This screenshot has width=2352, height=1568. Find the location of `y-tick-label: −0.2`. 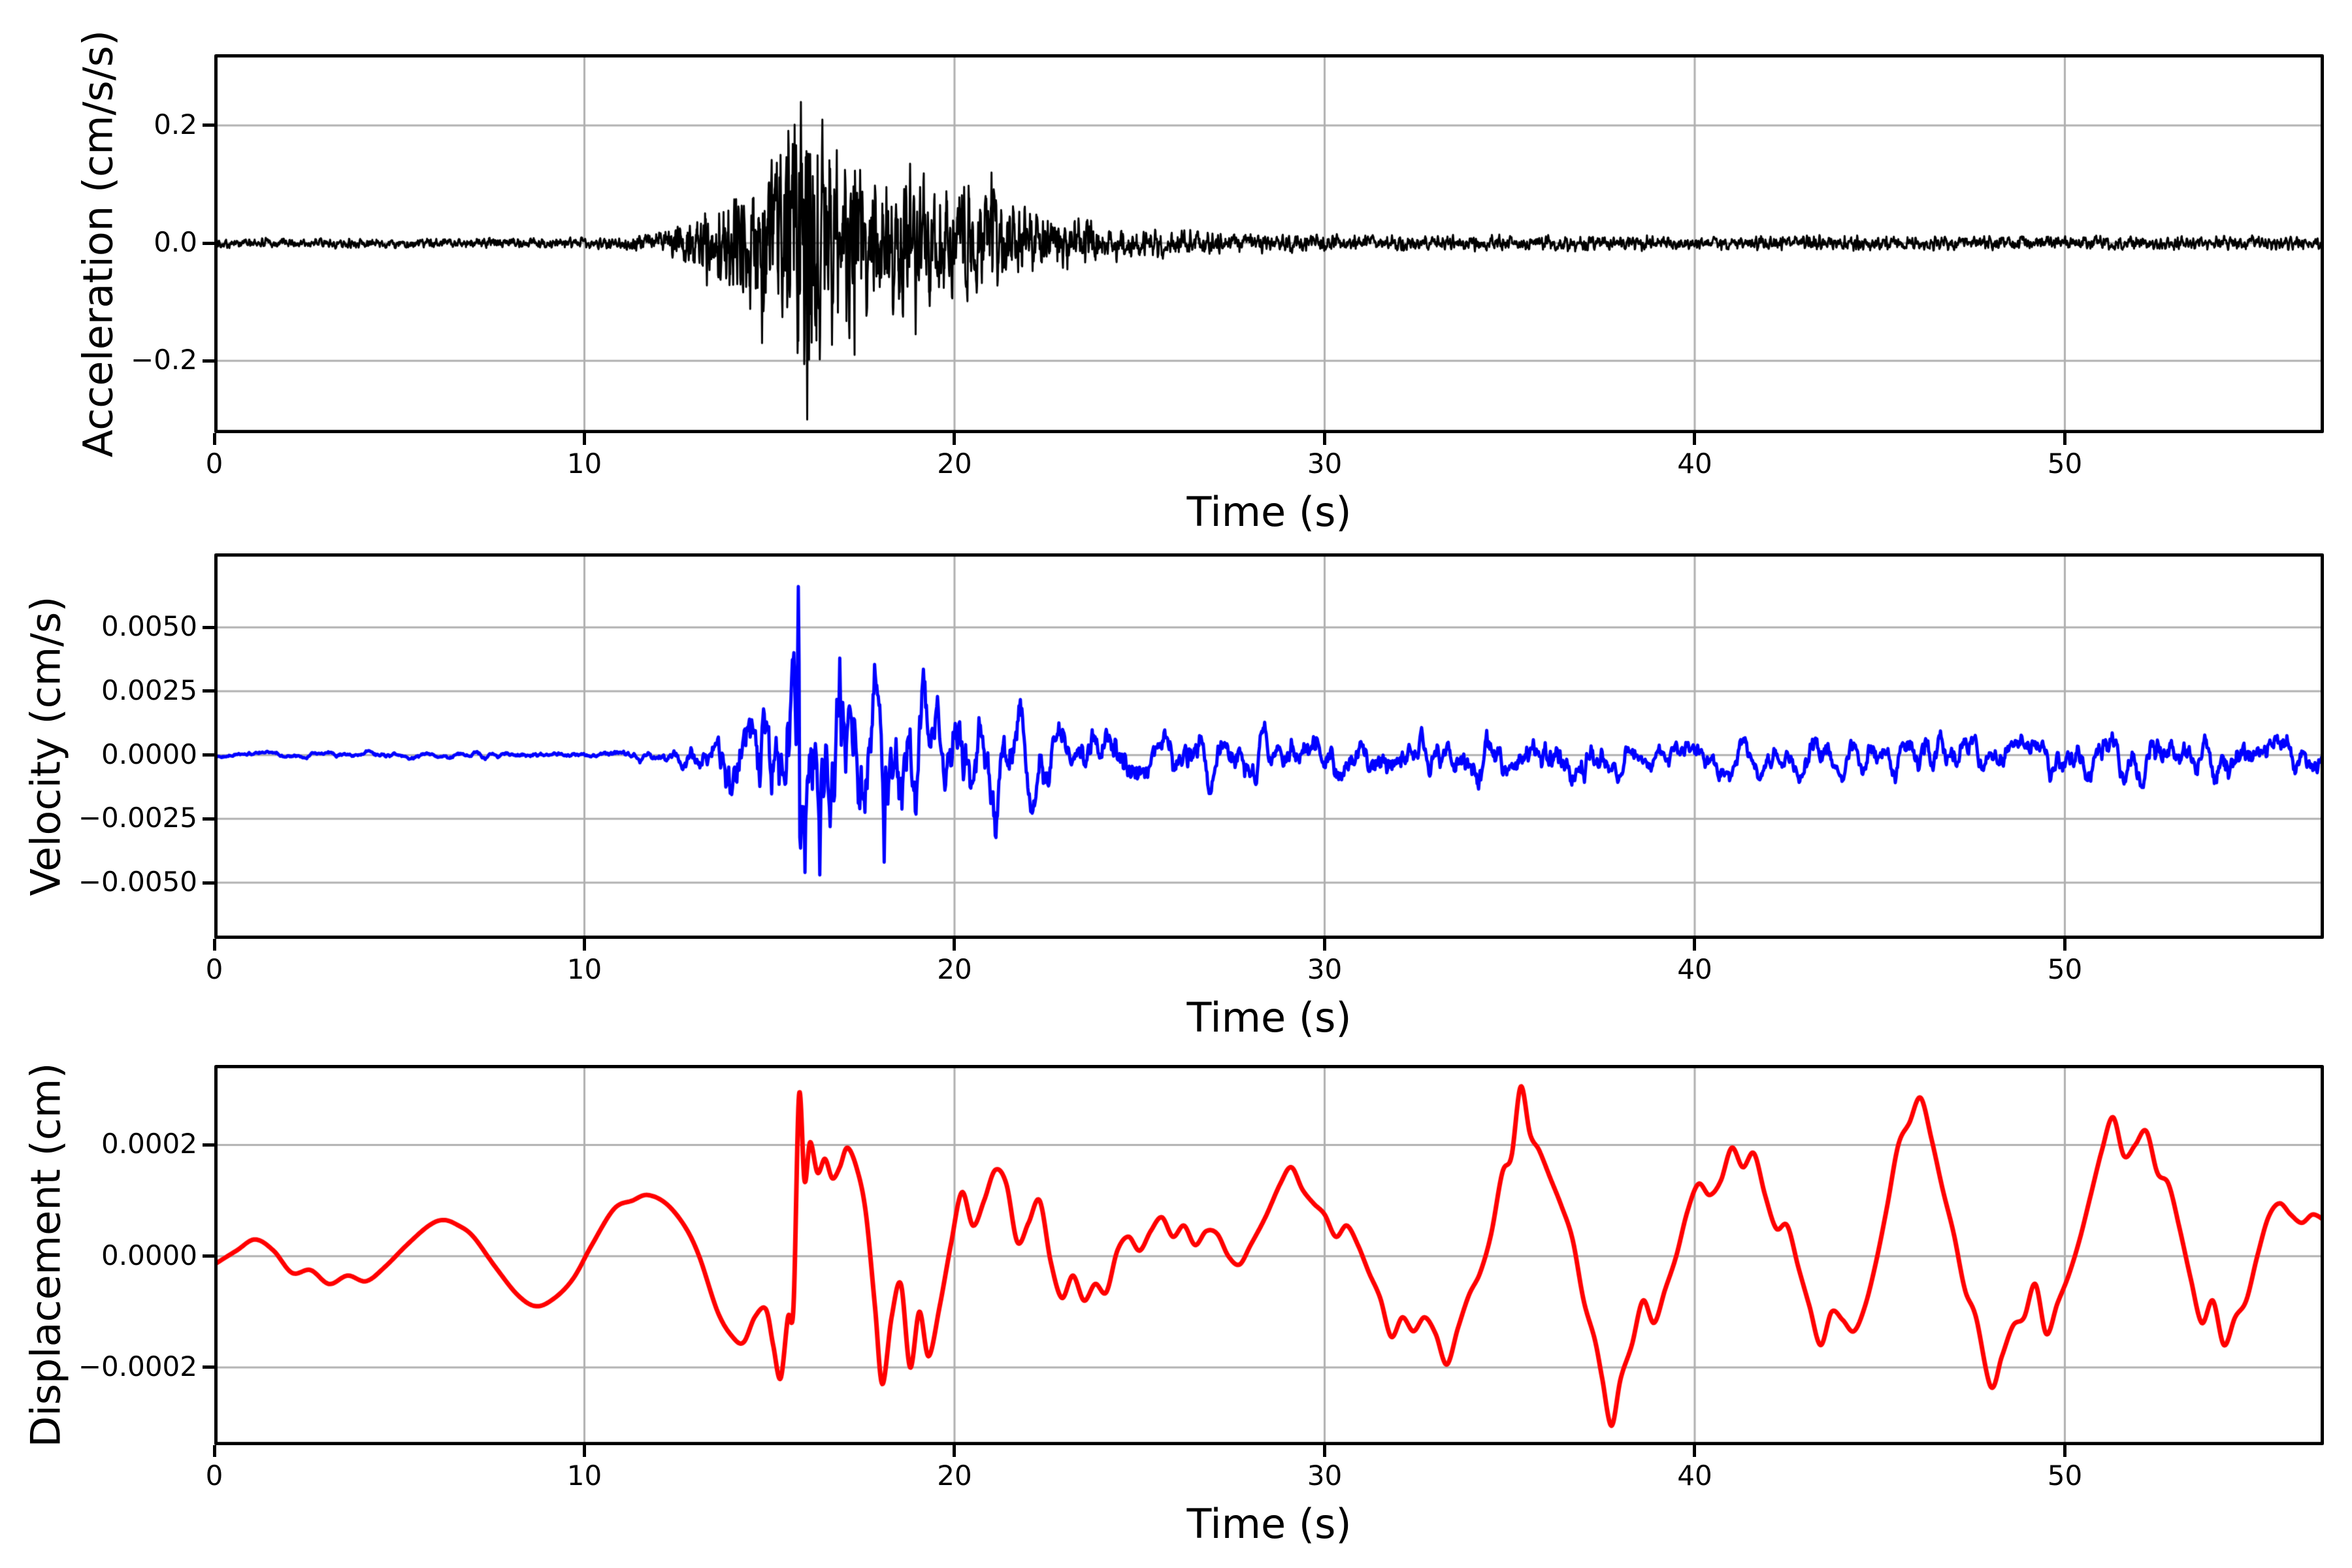

y-tick-label: −0.2 is located at coordinates (164, 360).